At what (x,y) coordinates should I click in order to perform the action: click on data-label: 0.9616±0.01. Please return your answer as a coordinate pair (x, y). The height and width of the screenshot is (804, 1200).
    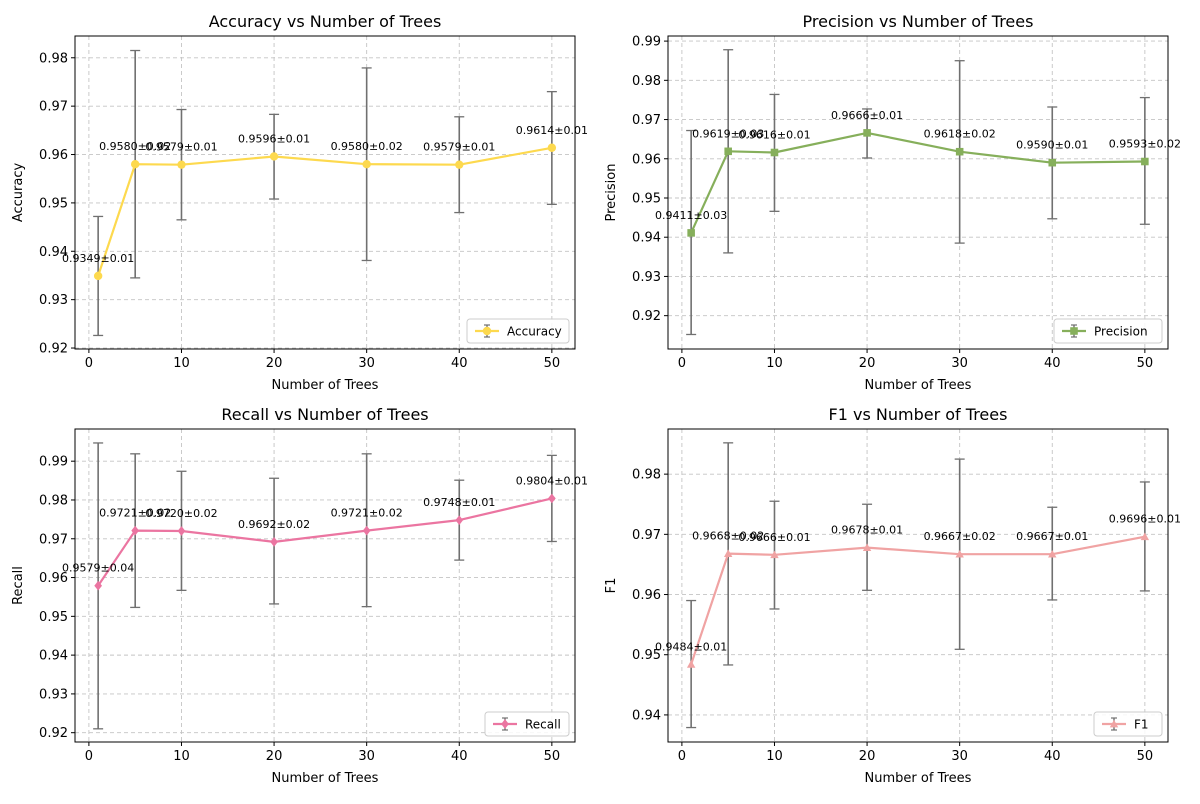
    Looking at the image, I should click on (774, 134).